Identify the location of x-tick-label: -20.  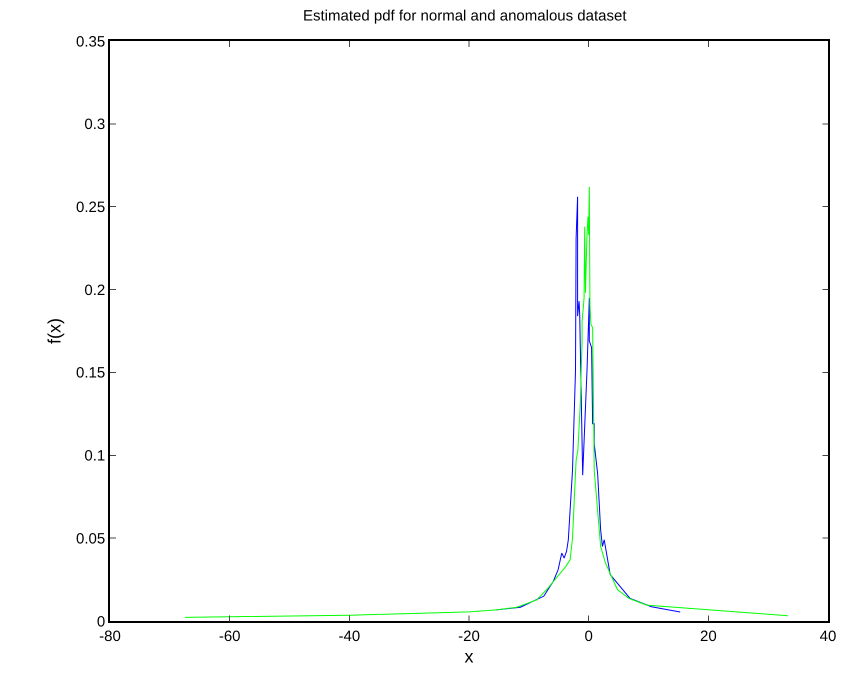
(469, 636).